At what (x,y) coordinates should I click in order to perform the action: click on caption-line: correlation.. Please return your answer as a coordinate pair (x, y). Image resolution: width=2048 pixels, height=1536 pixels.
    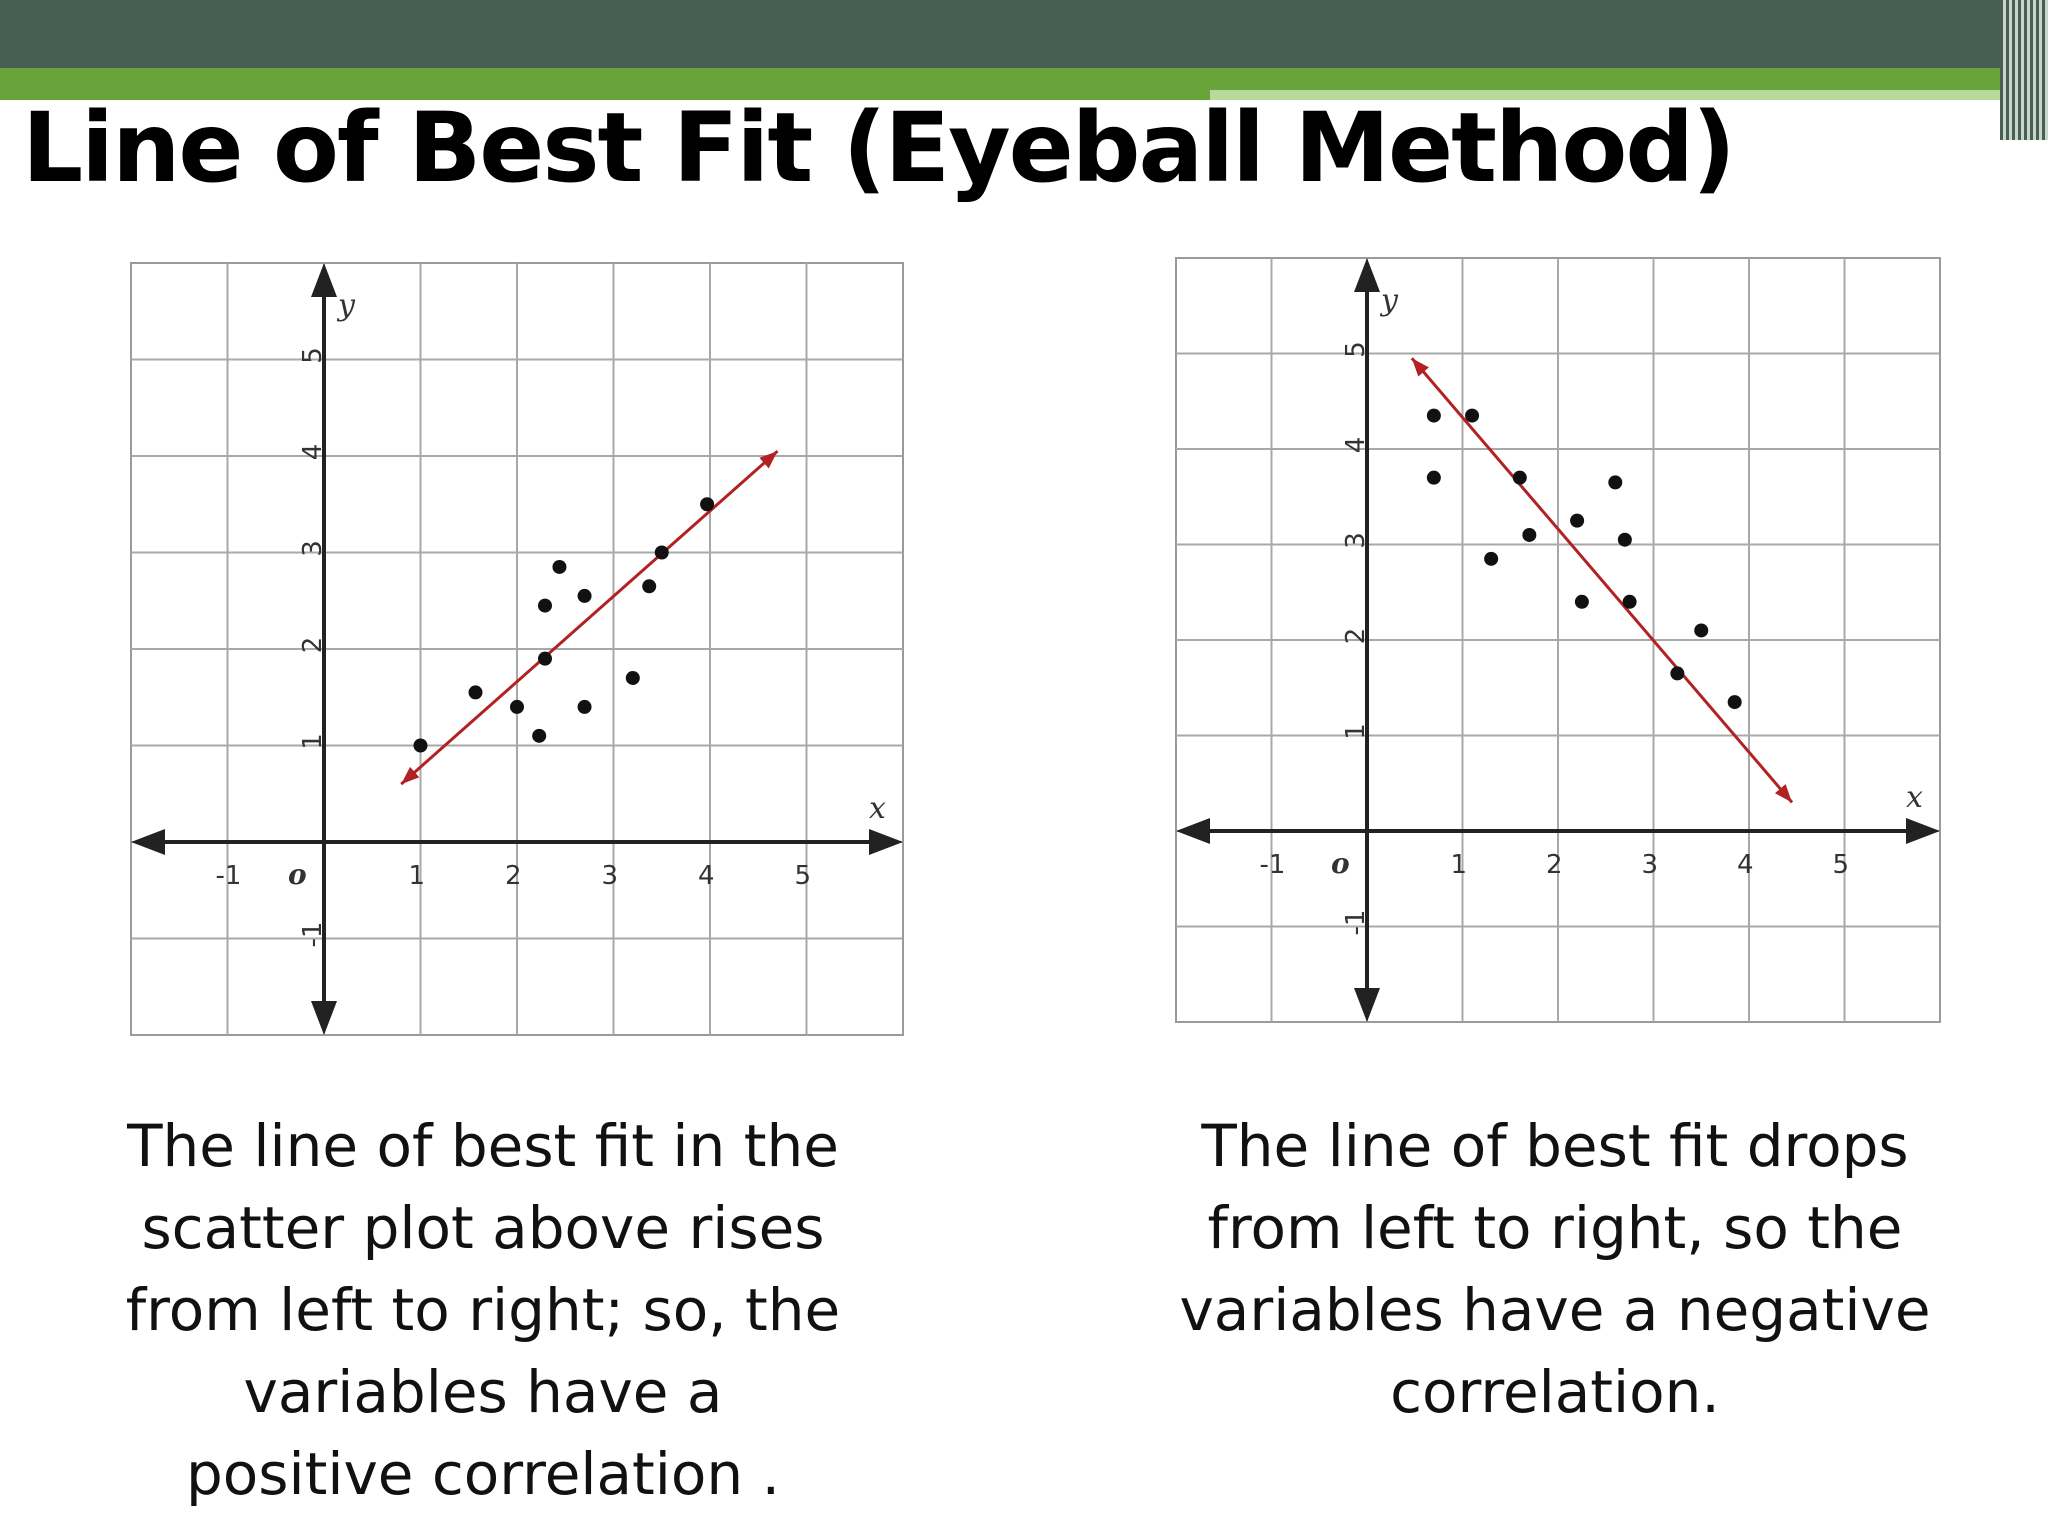
    Looking at the image, I should click on (1555, 1392).